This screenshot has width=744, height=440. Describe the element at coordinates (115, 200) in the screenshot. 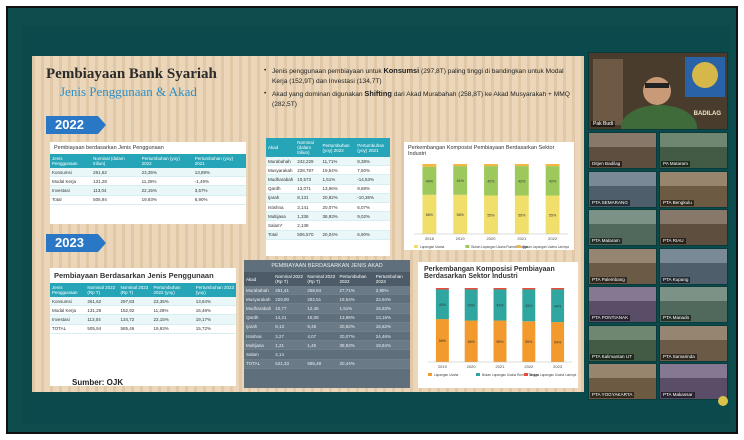

I see `table-cell: 505,94` at that location.